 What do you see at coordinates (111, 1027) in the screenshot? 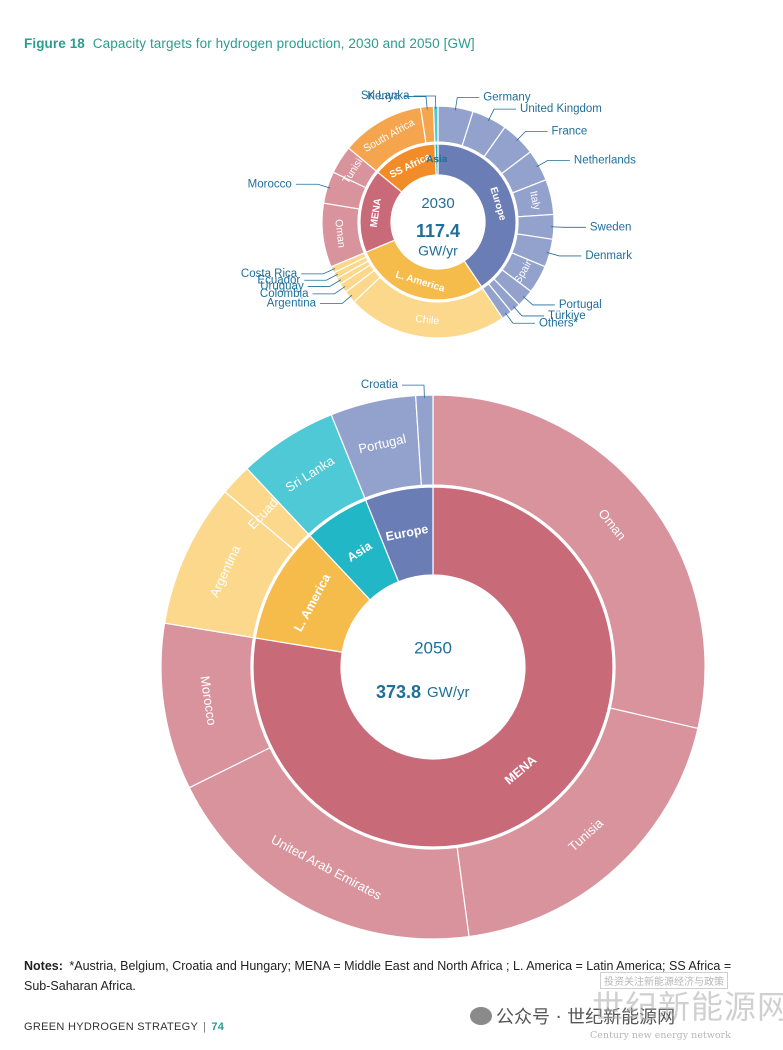
I see `footer-doc-title: GREEN HYDROGEN STRATEGY` at bounding box center [111, 1027].